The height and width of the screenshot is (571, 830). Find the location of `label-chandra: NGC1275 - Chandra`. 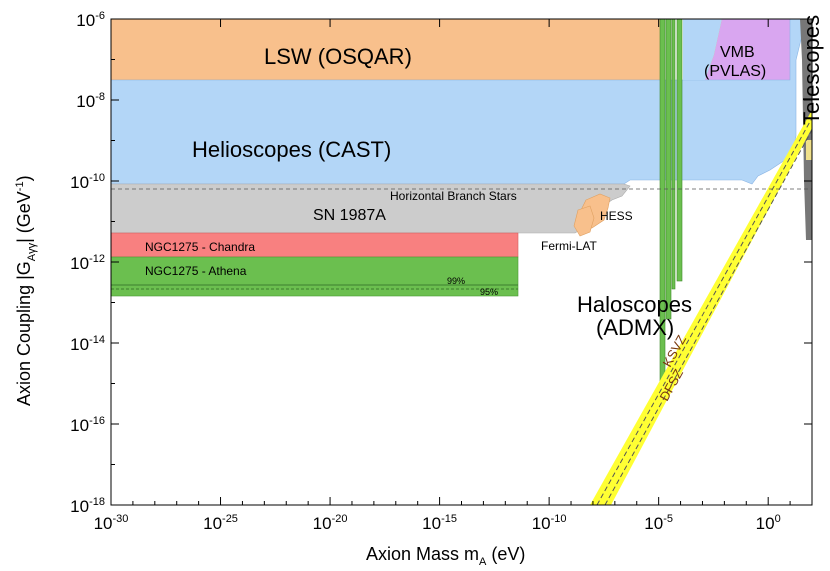

label-chandra: NGC1275 - Chandra is located at coordinates (200, 247).